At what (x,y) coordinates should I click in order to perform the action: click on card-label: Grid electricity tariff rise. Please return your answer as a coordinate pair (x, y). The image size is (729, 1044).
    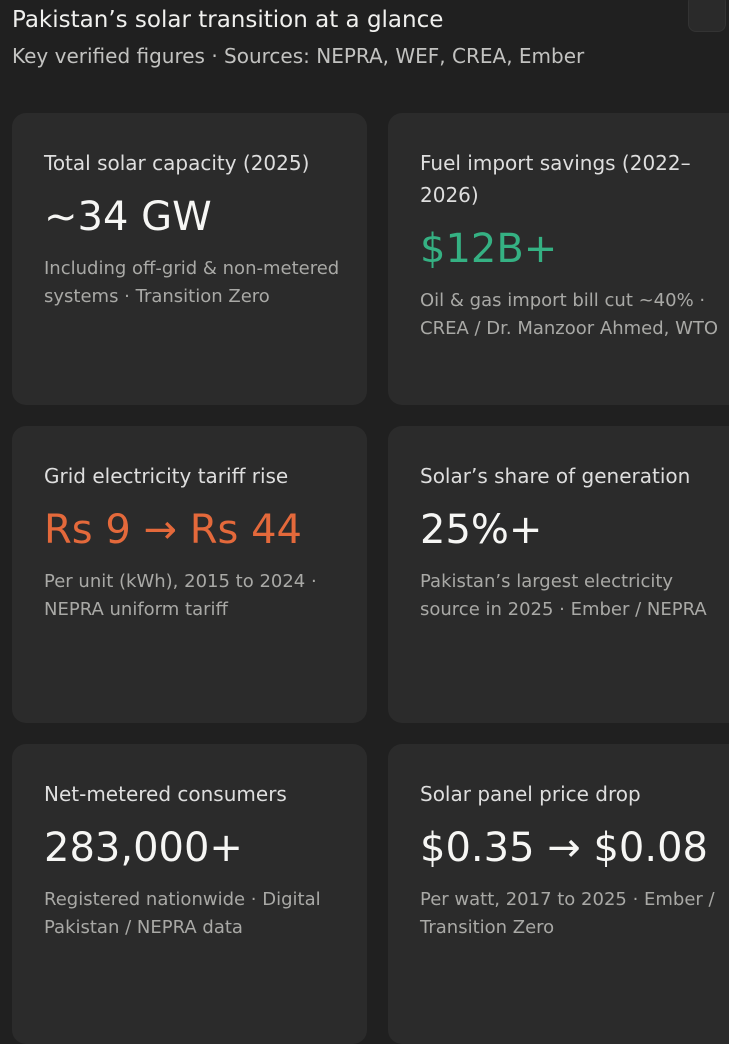
    Looking at the image, I should click on (166, 476).